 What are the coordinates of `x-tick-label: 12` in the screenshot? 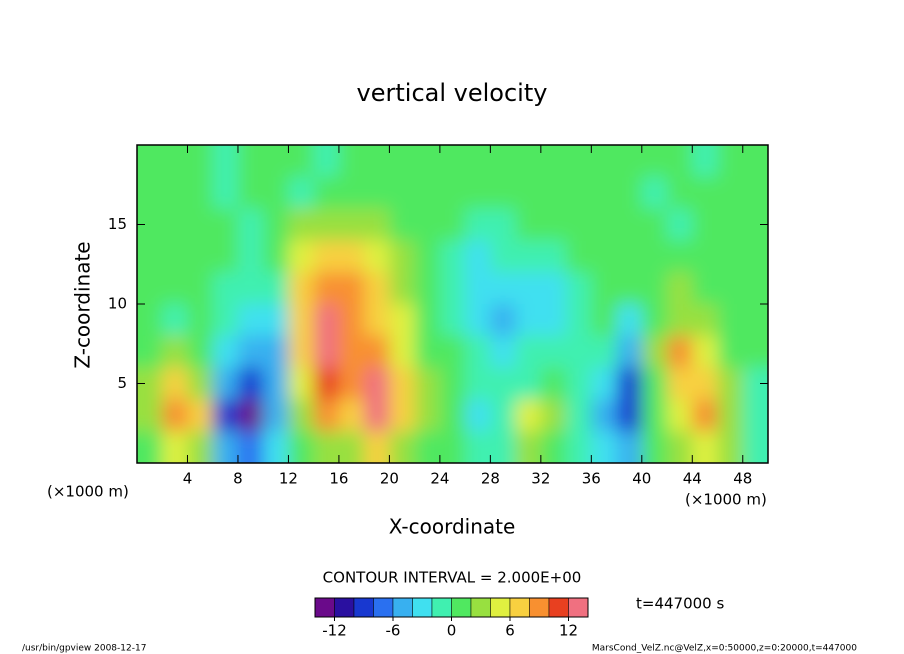 It's located at (288, 479).